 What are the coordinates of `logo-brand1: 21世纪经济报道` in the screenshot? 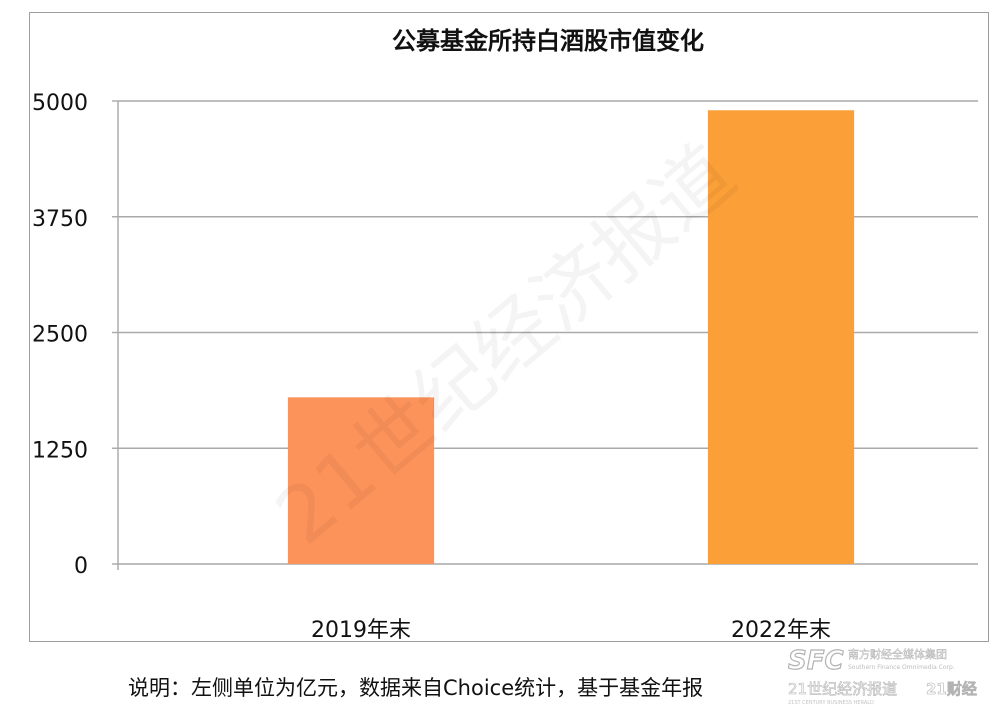 It's located at (842, 689).